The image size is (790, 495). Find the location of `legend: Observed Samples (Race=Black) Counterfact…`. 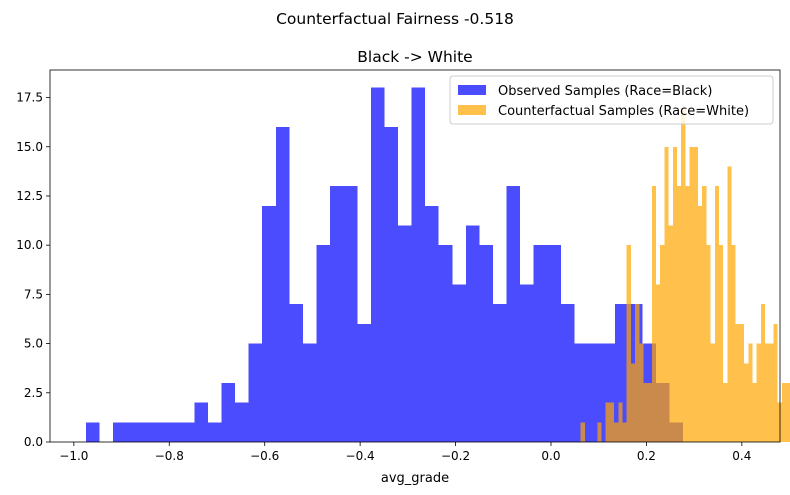

legend: Observed Samples (Race=Black) Counterfact… is located at coordinates (611, 100).